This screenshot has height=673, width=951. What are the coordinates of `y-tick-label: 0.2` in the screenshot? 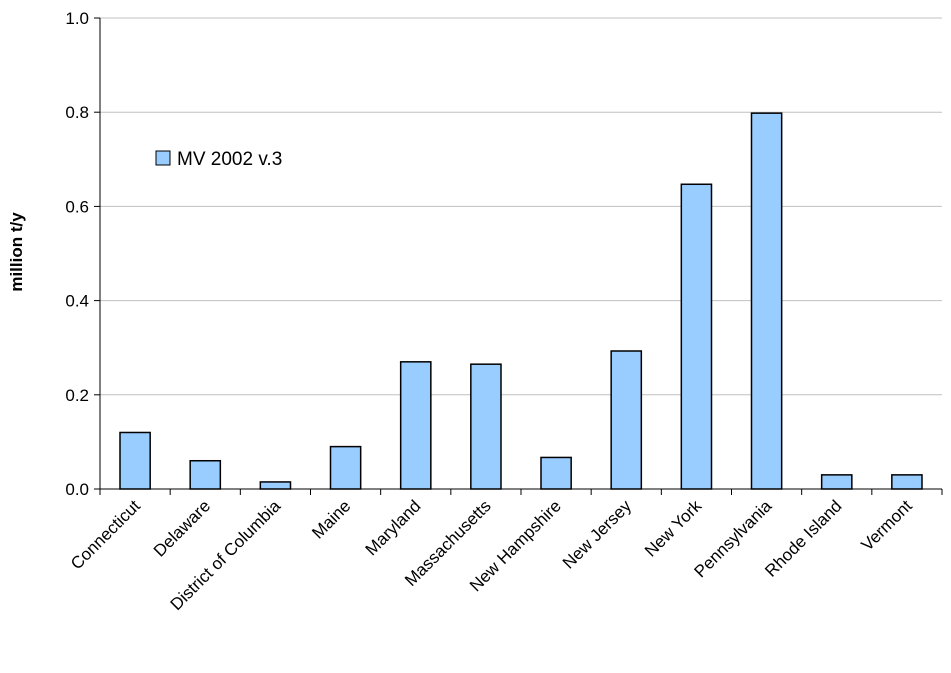 It's located at (77, 395).